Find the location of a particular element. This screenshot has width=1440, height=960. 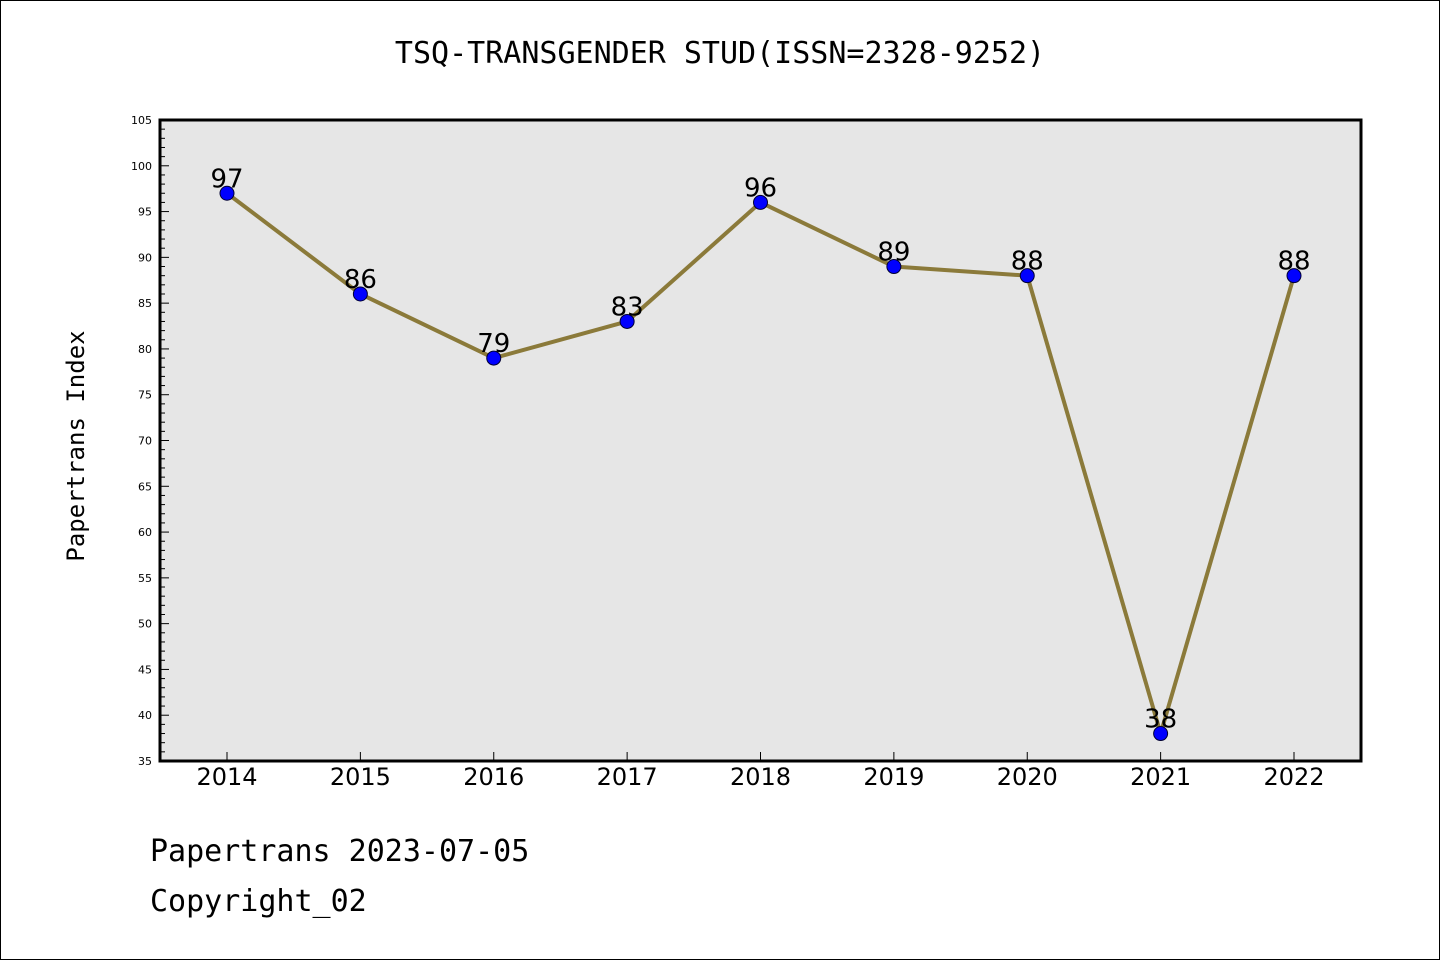

x-tick-label: 2016 is located at coordinates (493, 777).